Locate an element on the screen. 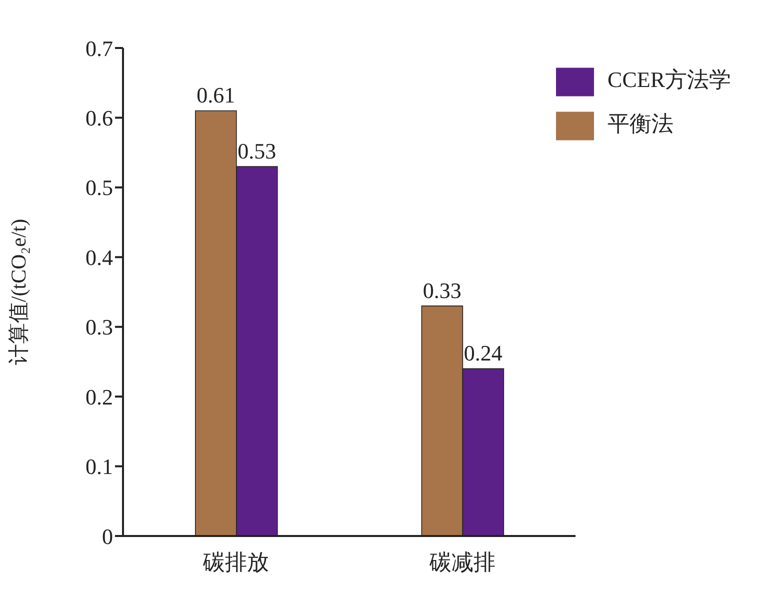 The height and width of the screenshot is (599, 769). x-tick-label: 碳减排 is located at coordinates (462, 562).